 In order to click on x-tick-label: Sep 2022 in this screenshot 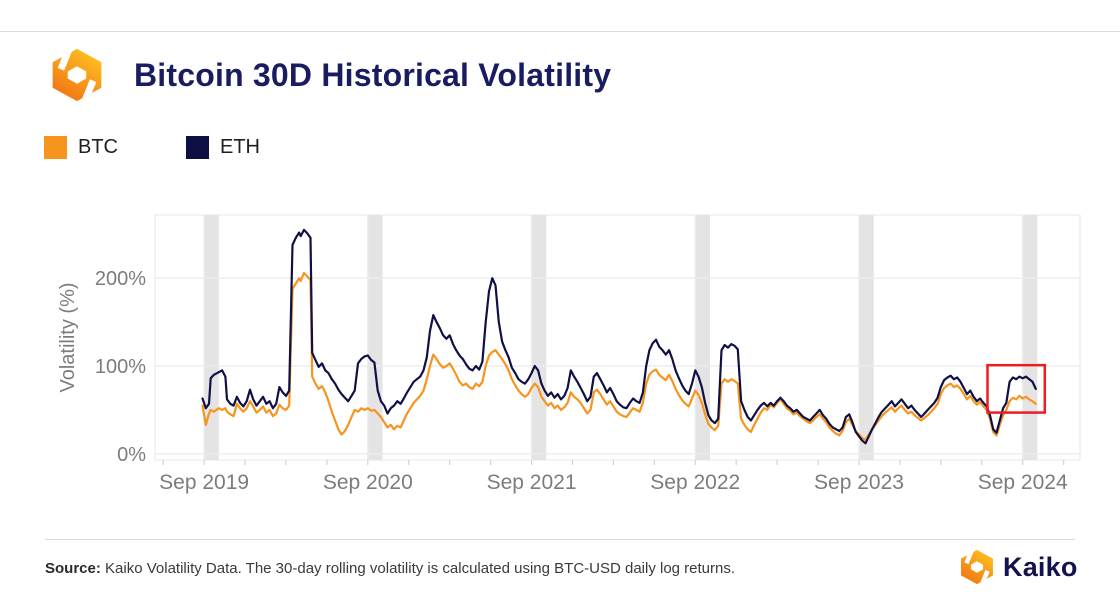, I will do `click(695, 482)`.